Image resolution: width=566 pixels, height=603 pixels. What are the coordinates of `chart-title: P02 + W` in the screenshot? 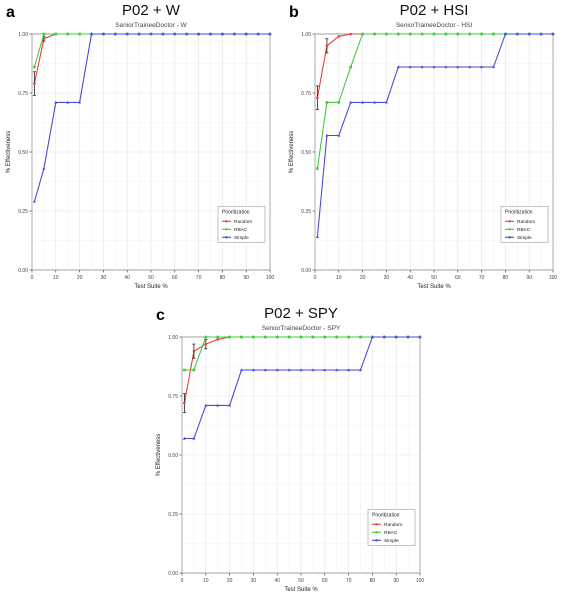 It's located at (151, 10).